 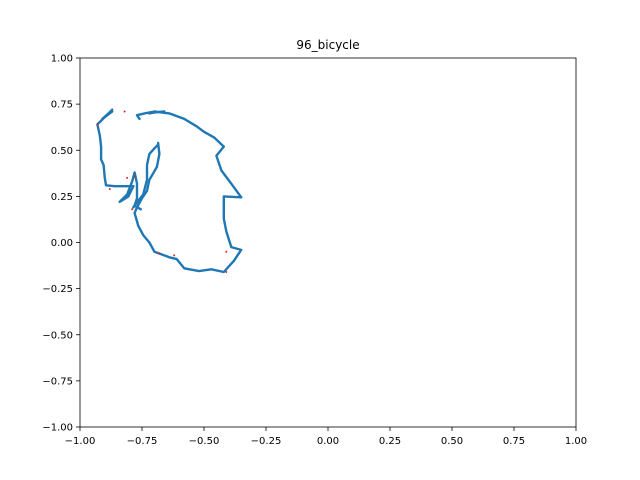 What do you see at coordinates (62, 59) in the screenshot?
I see `y-tick-label: 1.00` at bounding box center [62, 59].